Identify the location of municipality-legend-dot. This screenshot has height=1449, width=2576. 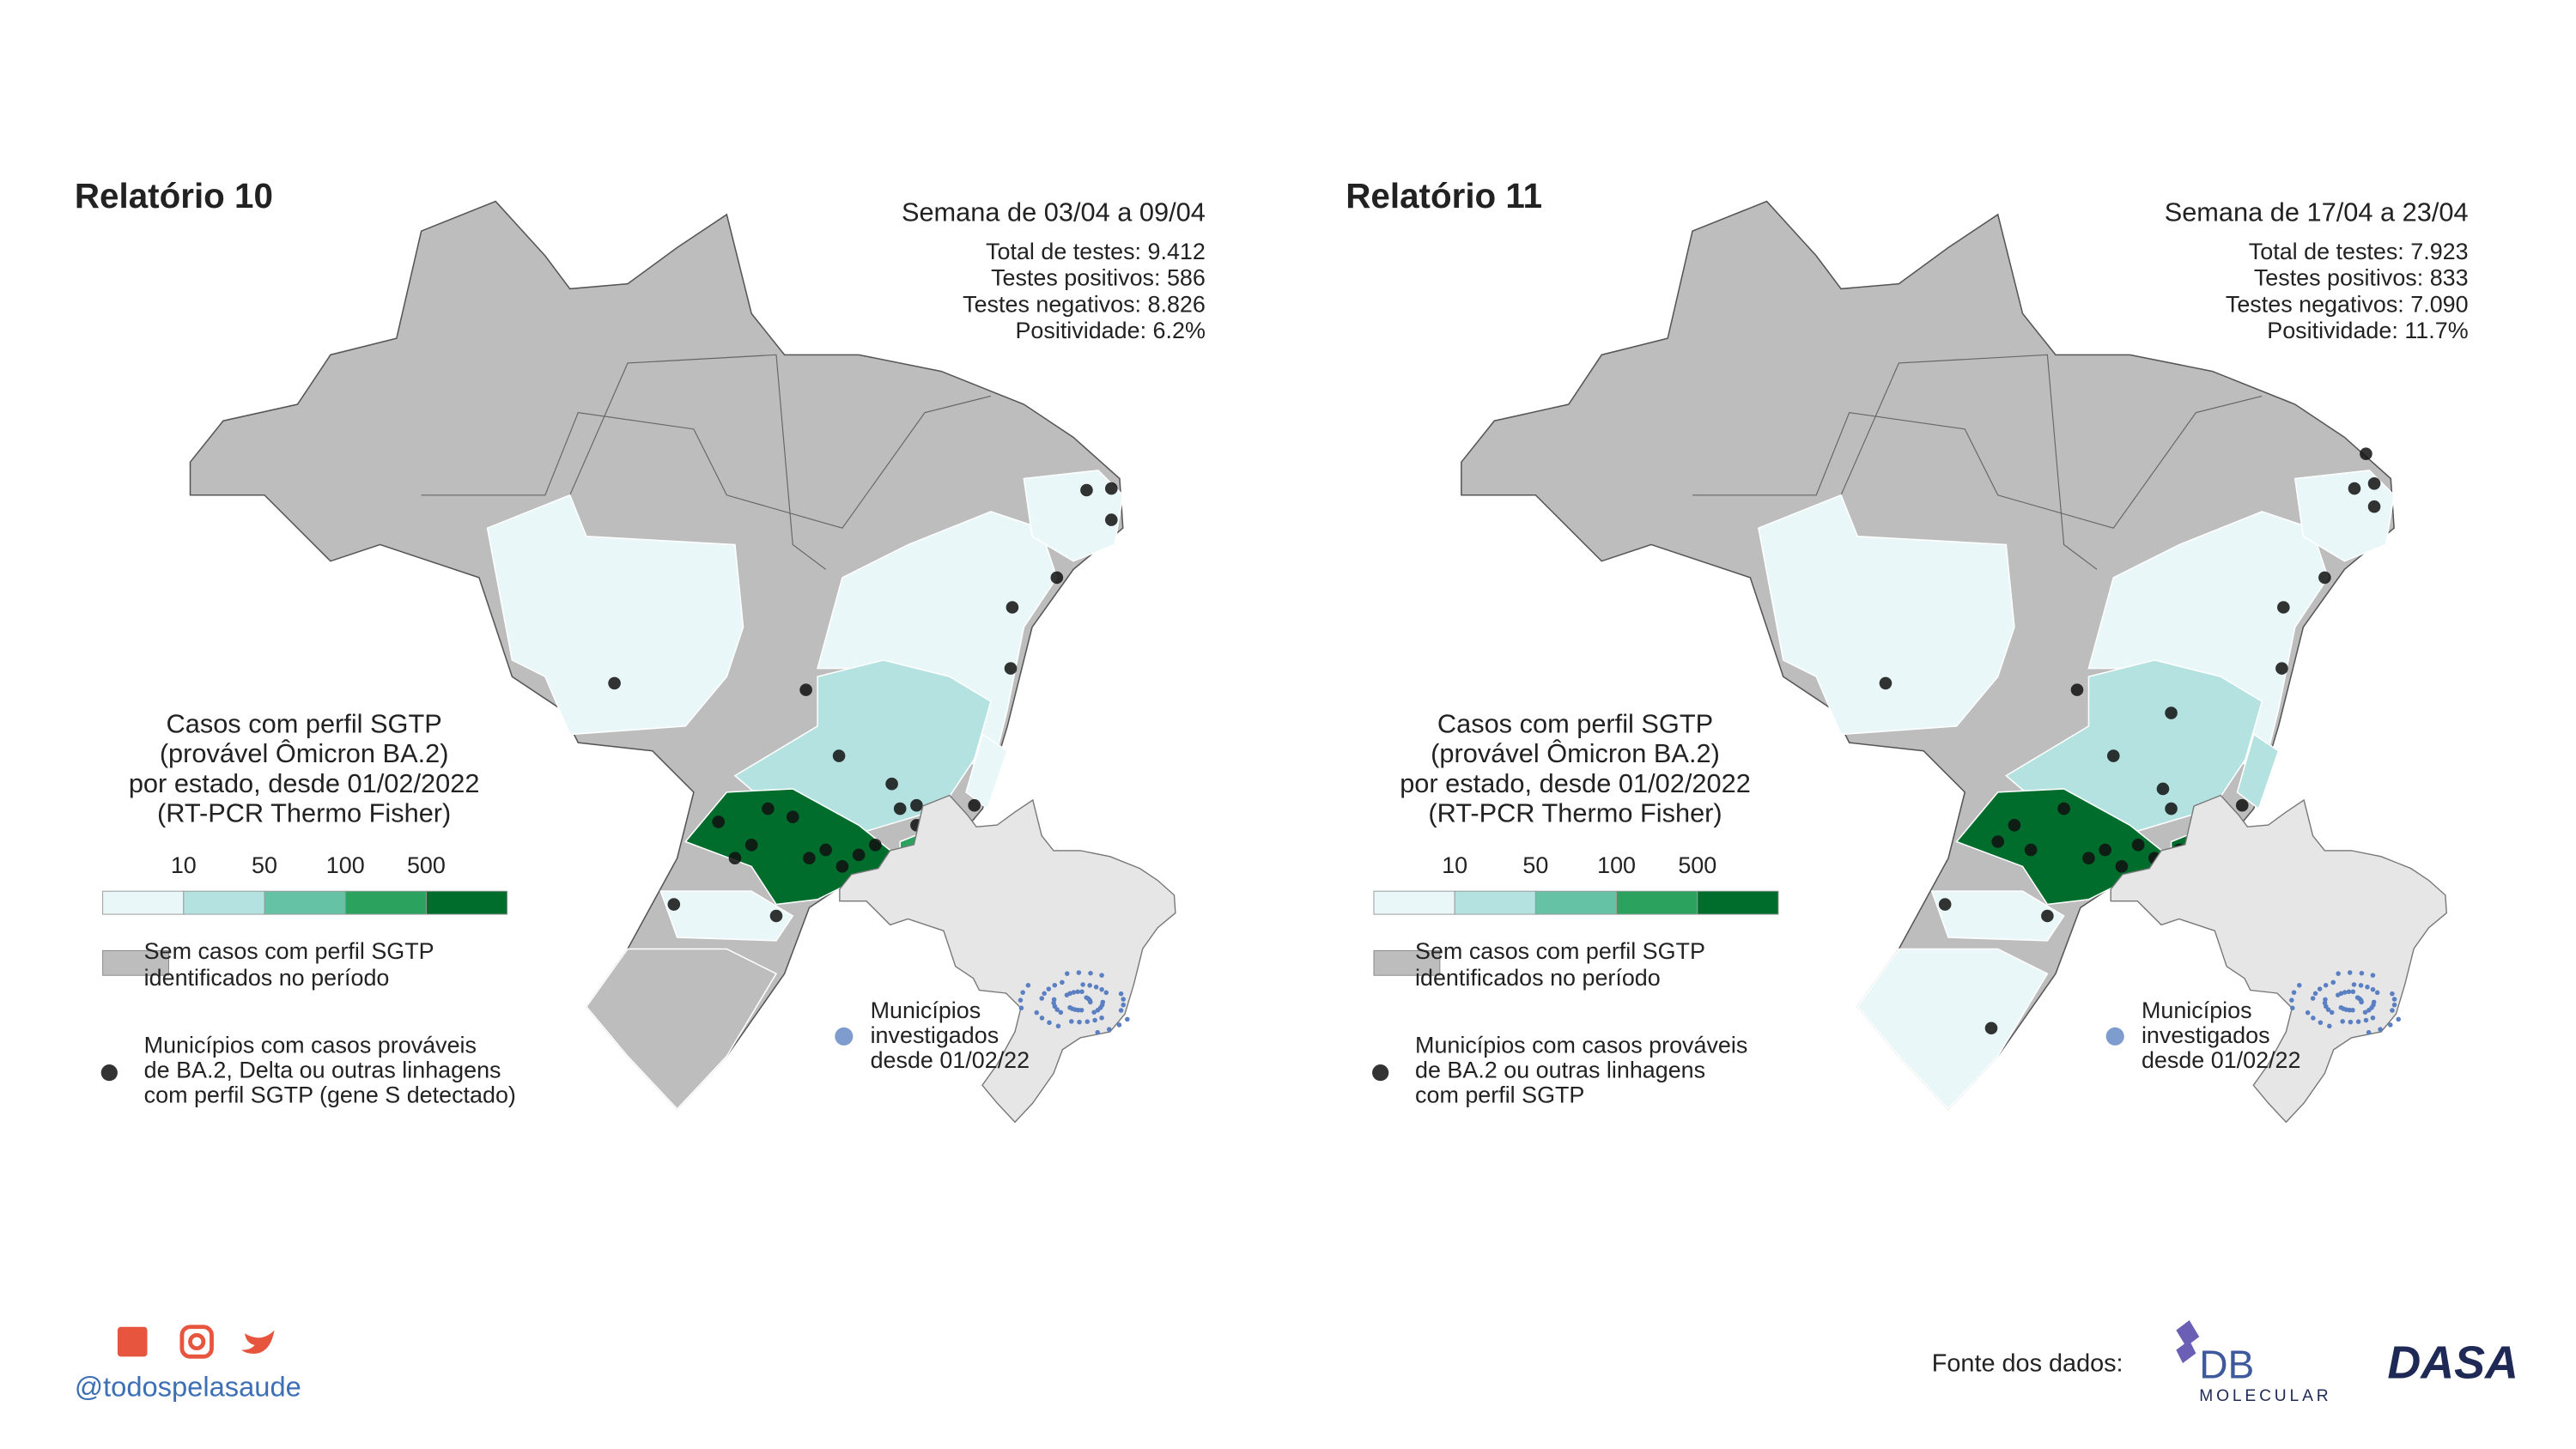
(109, 1073).